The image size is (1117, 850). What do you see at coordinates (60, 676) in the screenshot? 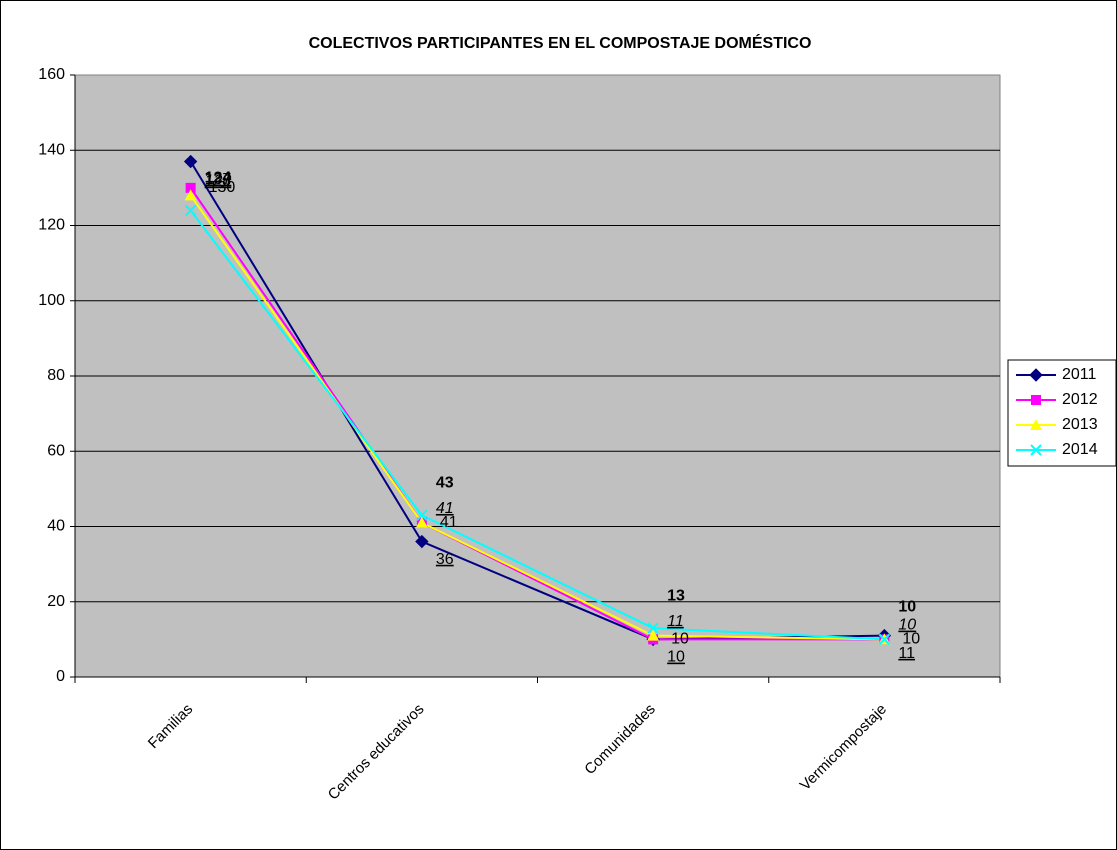
I see `y-tick-label: 0` at bounding box center [60, 676].